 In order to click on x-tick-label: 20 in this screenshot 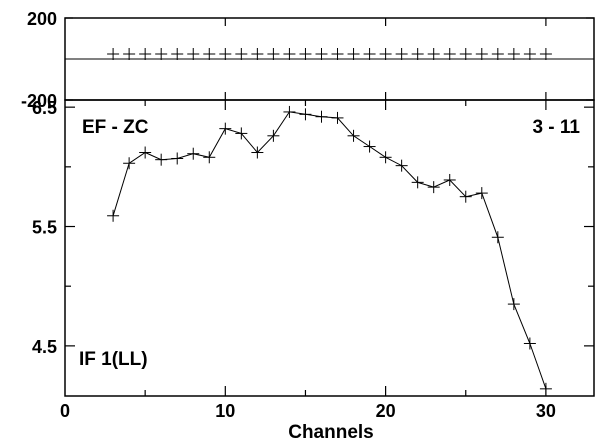, I will do `click(386, 411)`.